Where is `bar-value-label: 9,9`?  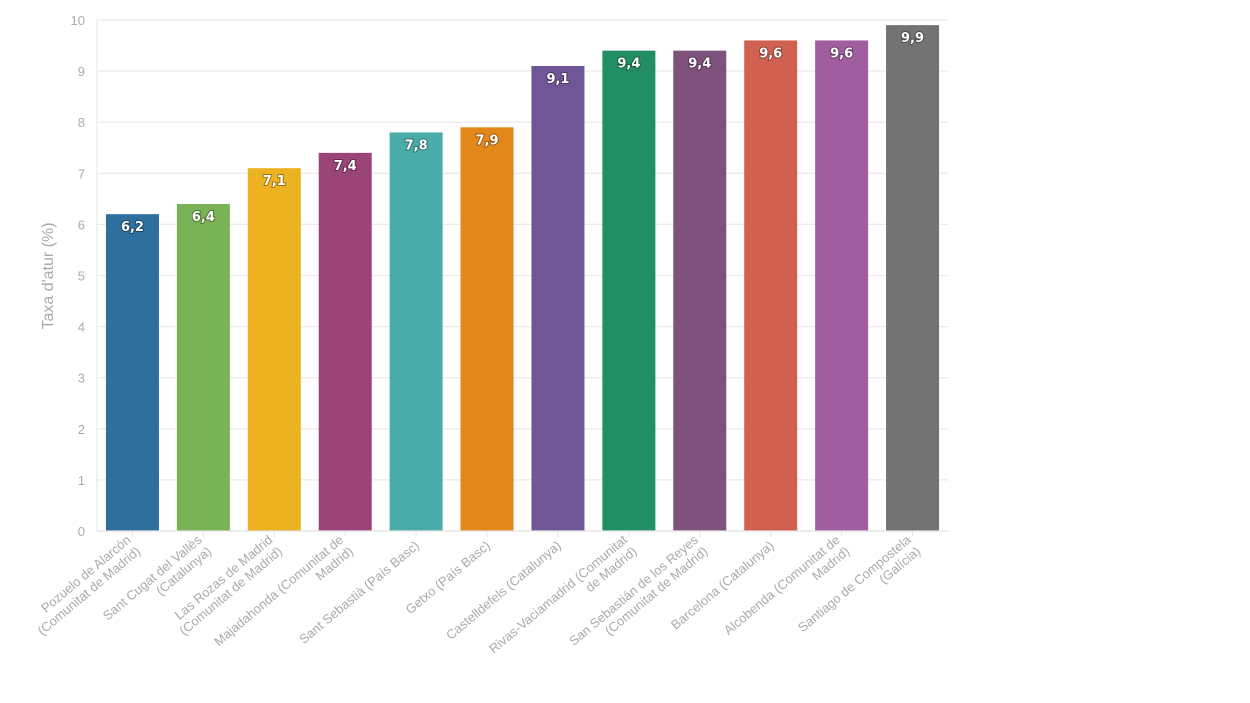
bar-value-label: 9,9 is located at coordinates (912, 38).